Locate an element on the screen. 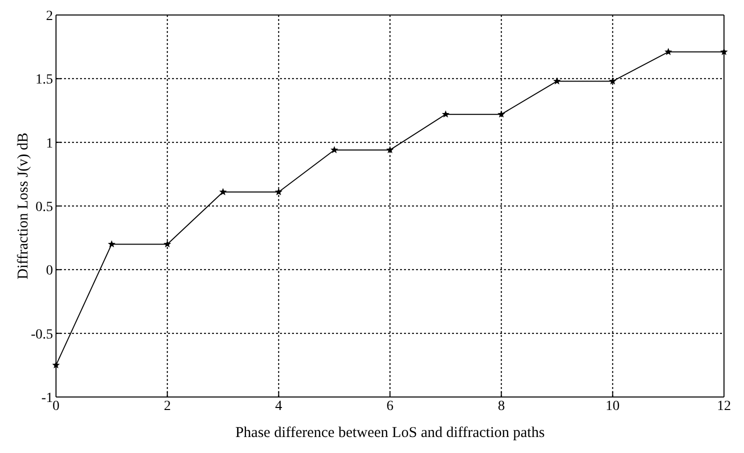  x-axis-title: Phase difference between LoS and diffraction paths is located at coordinates (390, 433).